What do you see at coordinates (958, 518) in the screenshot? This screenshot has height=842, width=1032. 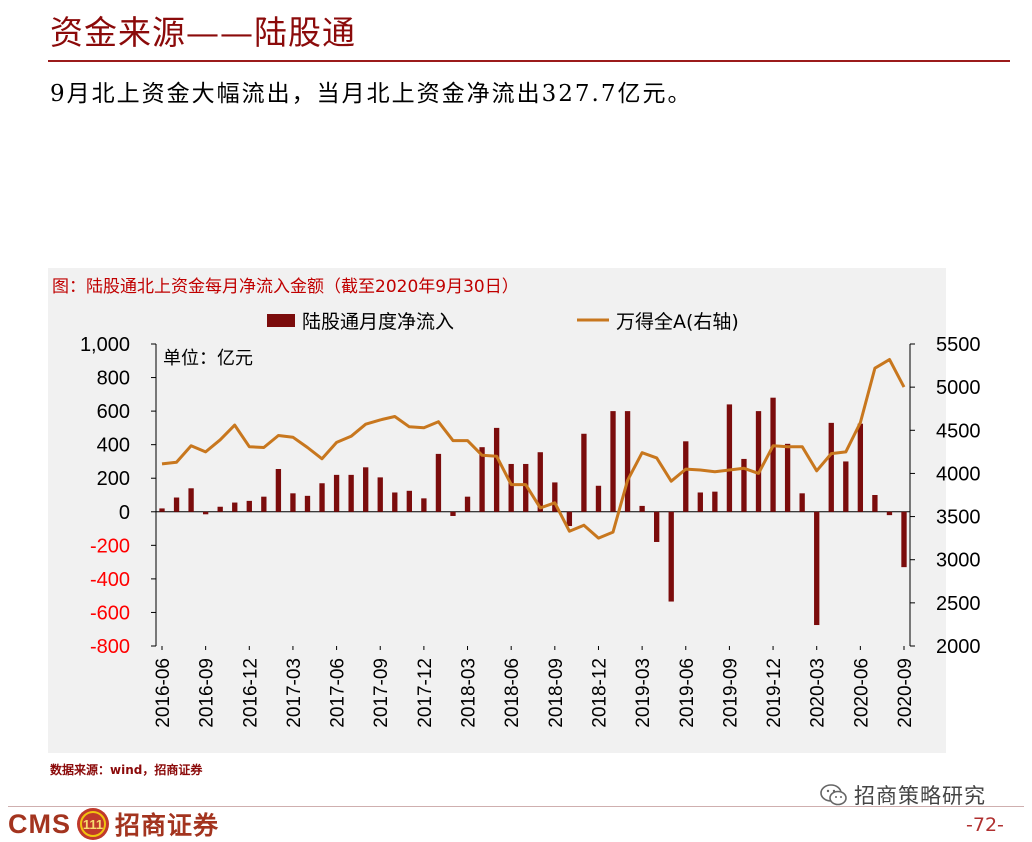 I see `right-tick-label: 3500` at bounding box center [958, 518].